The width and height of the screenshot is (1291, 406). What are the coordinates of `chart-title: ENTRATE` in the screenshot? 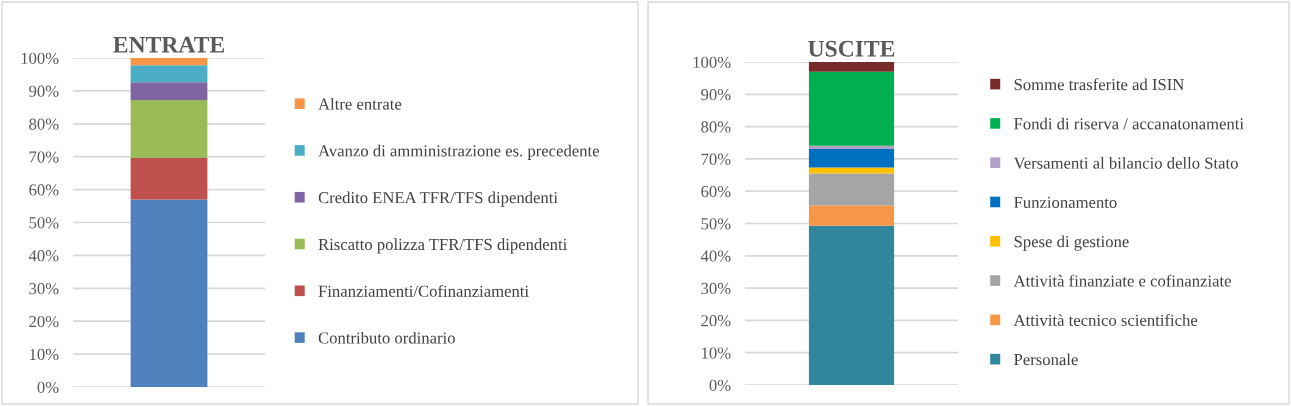 It's located at (168, 44).